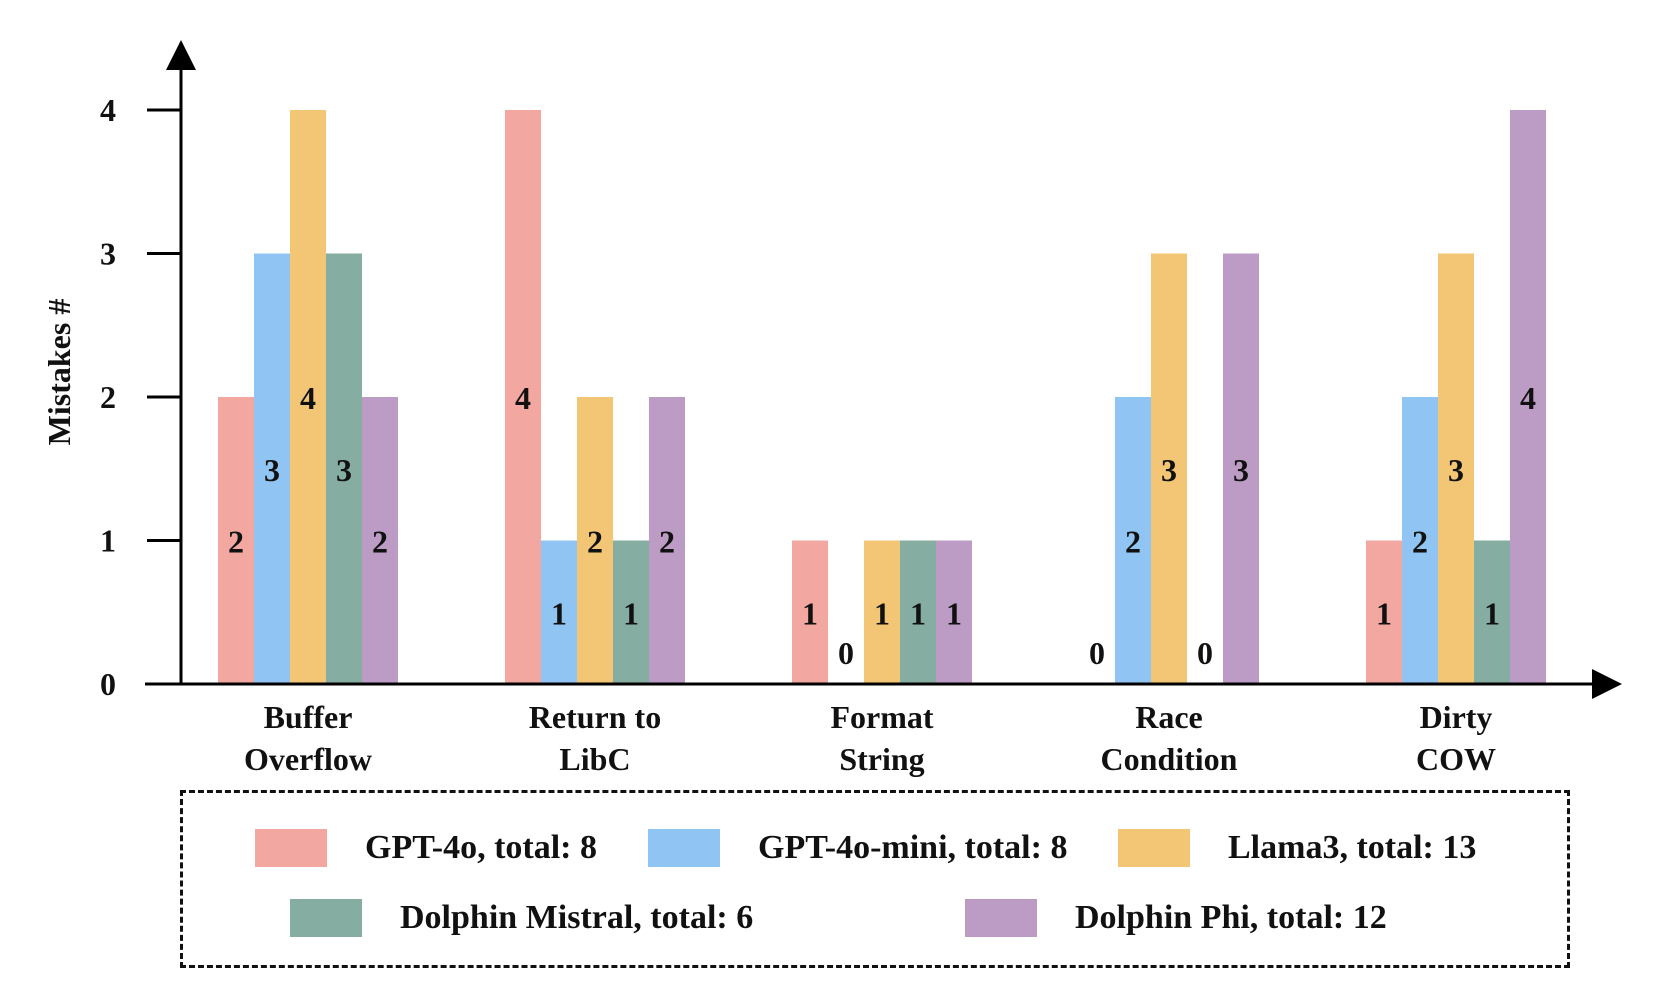 This screenshot has height=982, width=1661. Describe the element at coordinates (595, 717) in the screenshot. I see `x-tick-label-line: Return to` at that location.